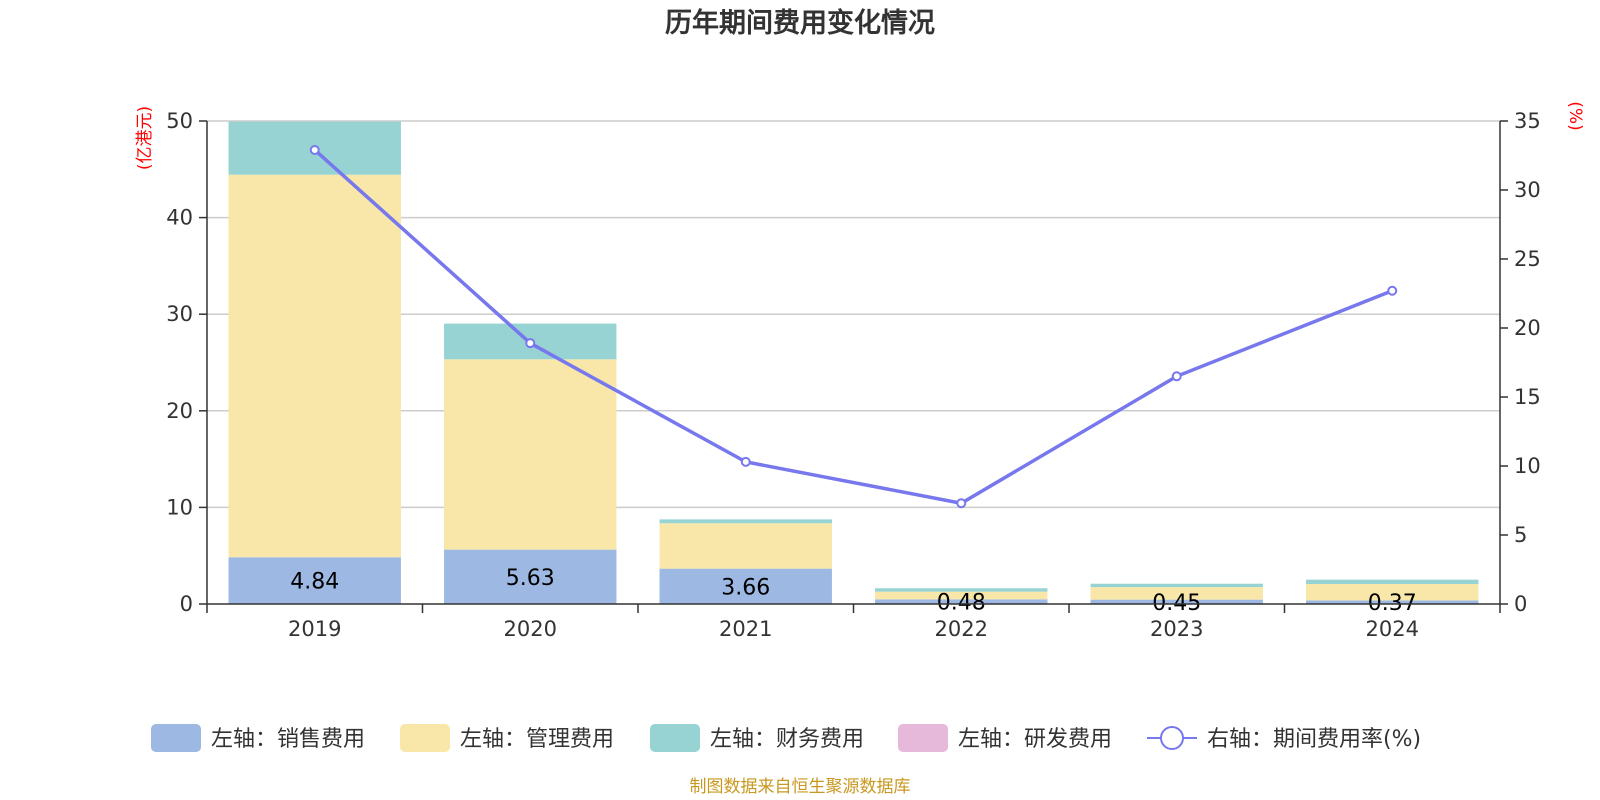  I want to click on right-tick-label: 25, so click(1527, 259).